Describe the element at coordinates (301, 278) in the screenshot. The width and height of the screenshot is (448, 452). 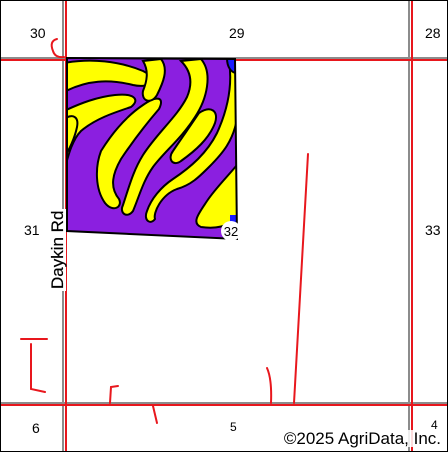
I see `road-field-track` at that location.